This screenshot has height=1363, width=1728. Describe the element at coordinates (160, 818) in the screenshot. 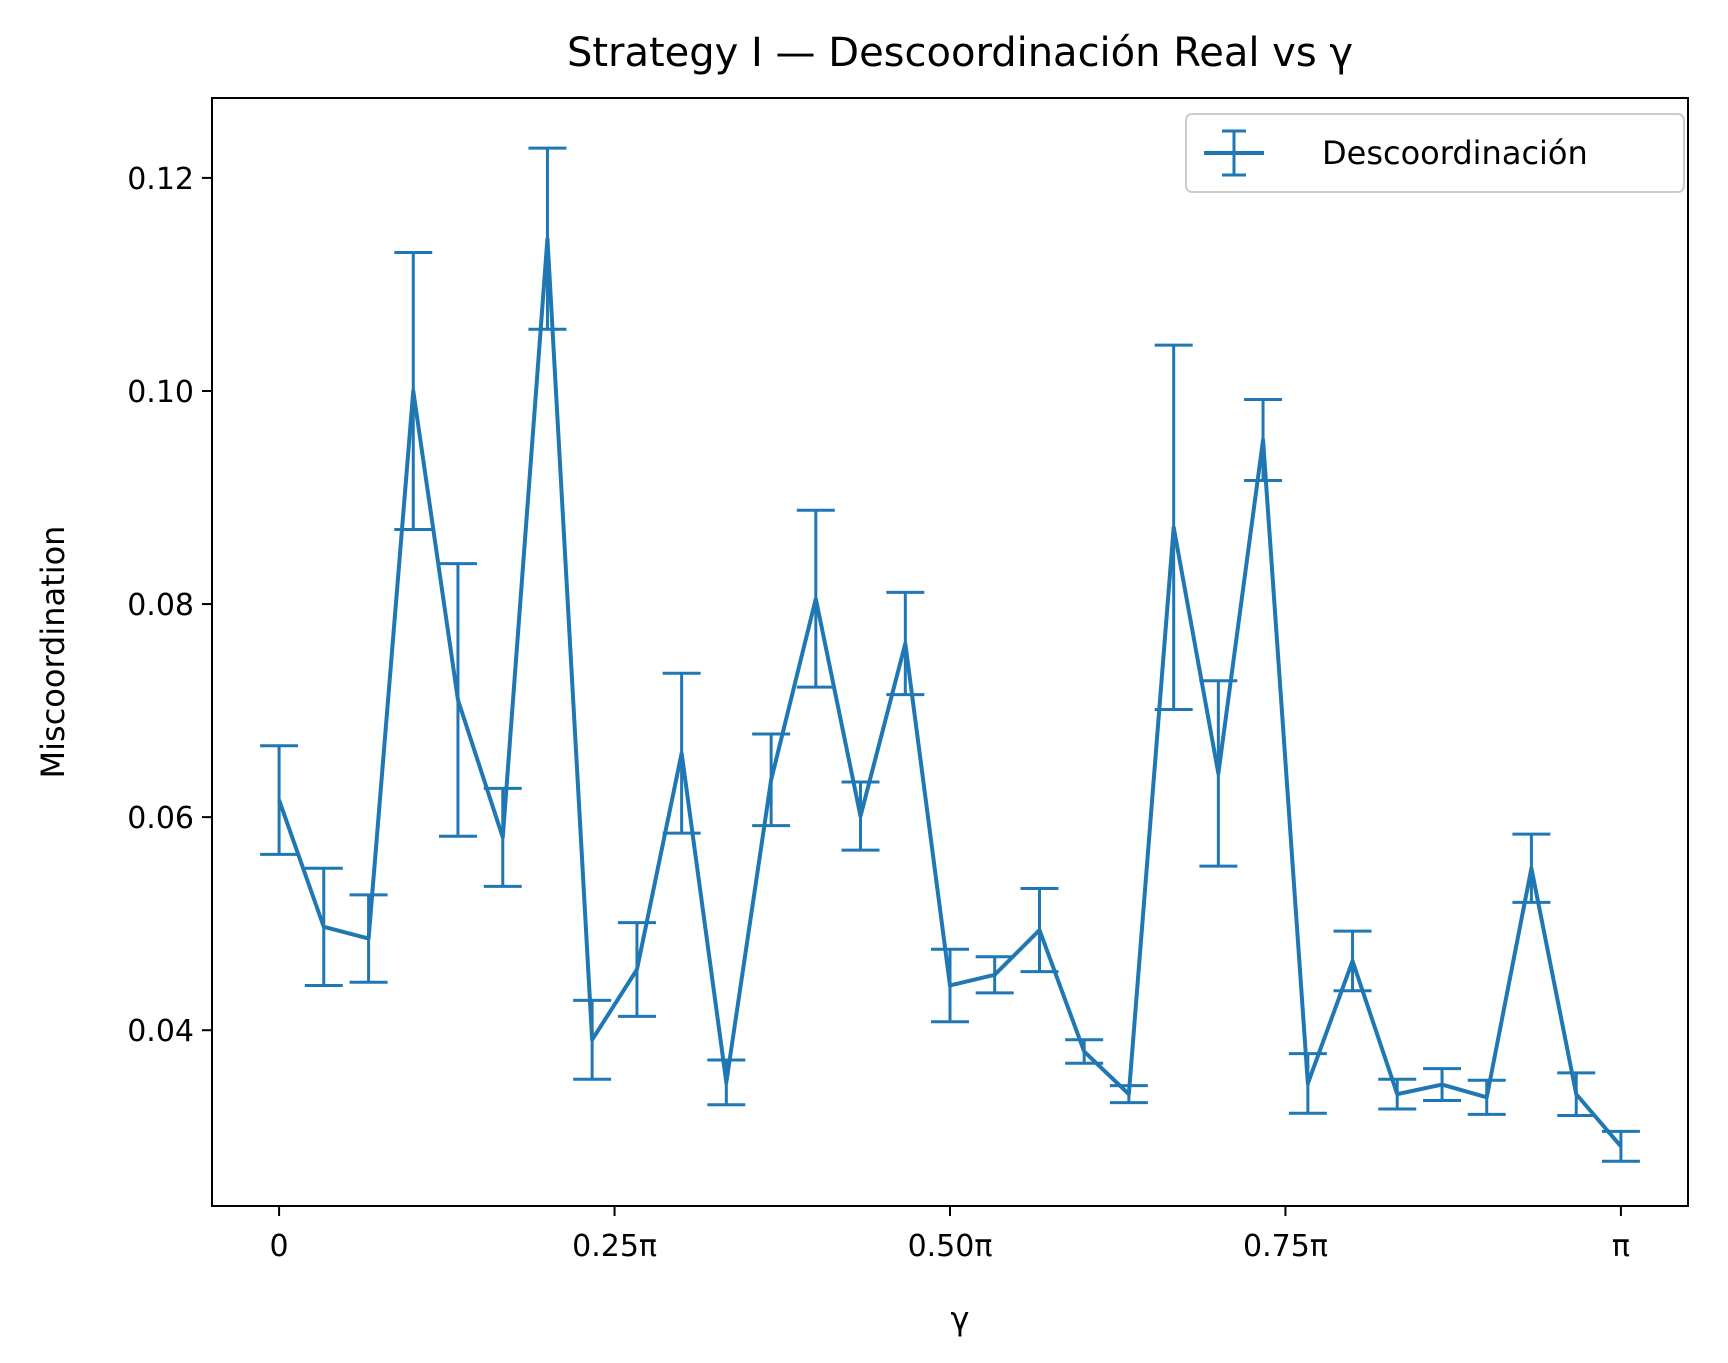

I see `y-tick-label: 0.06` at that location.